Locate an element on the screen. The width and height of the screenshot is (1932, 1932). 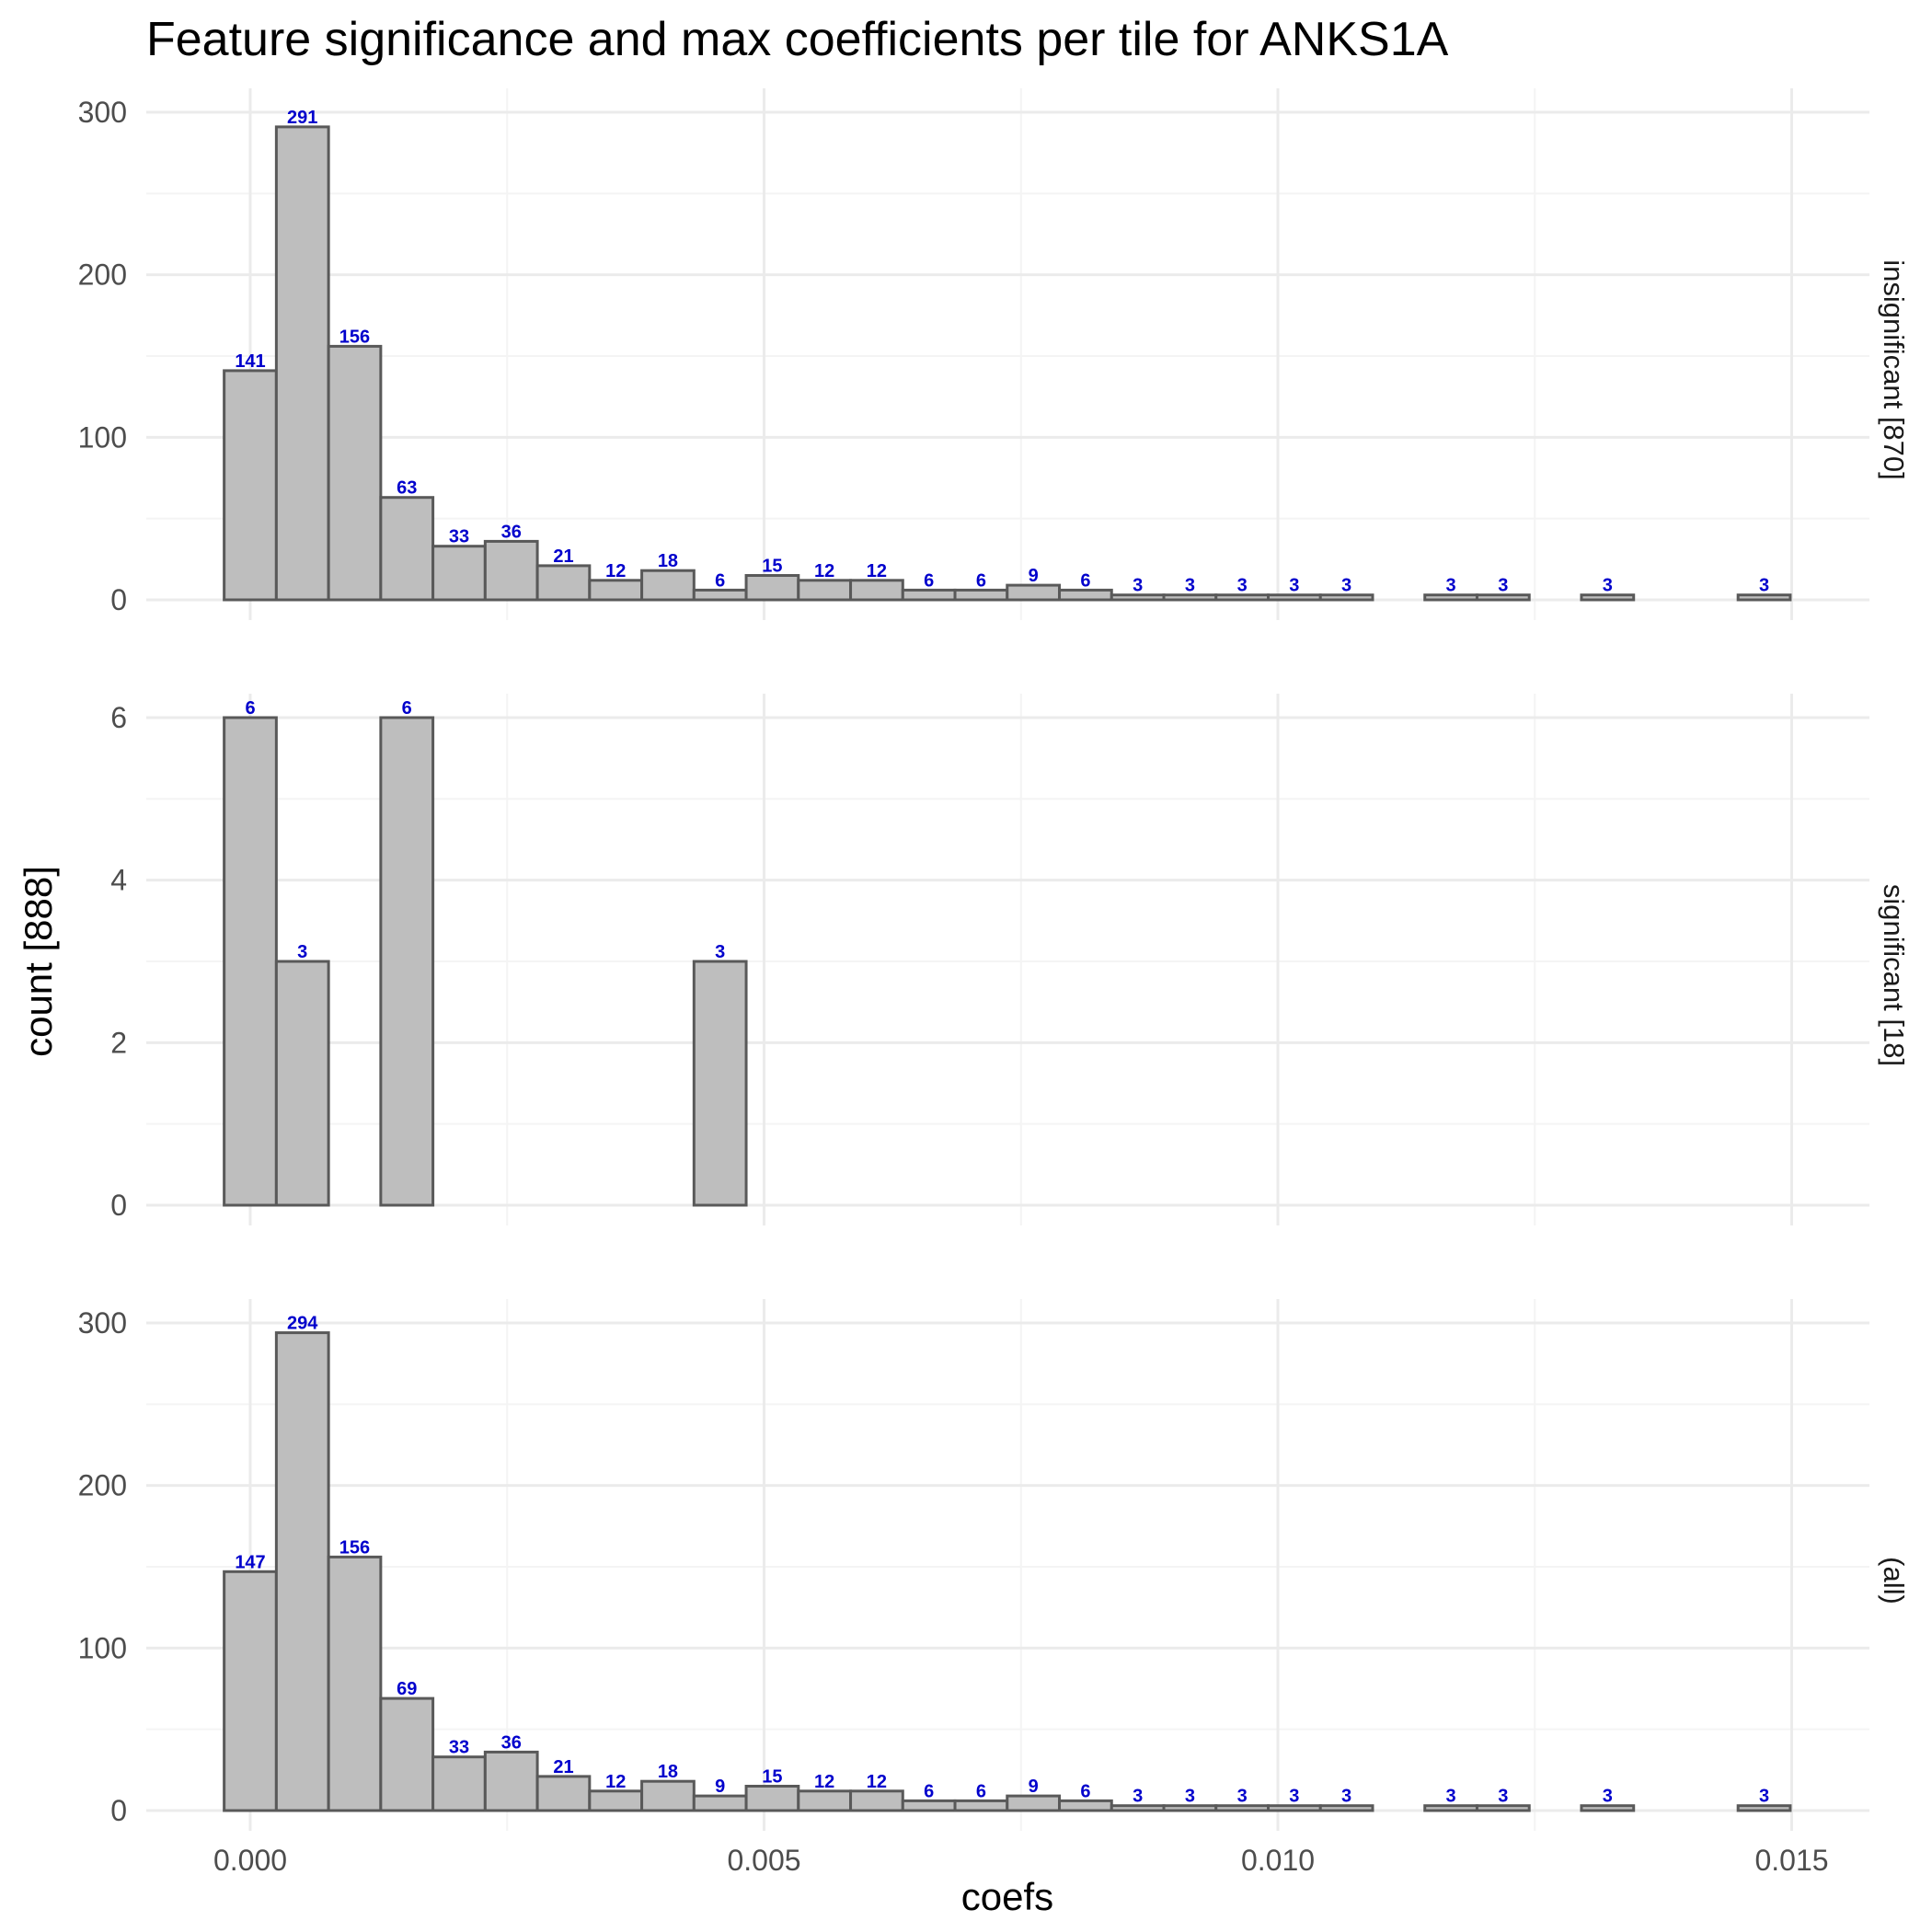
x-tick-label: 0.005 is located at coordinates (763, 1860).